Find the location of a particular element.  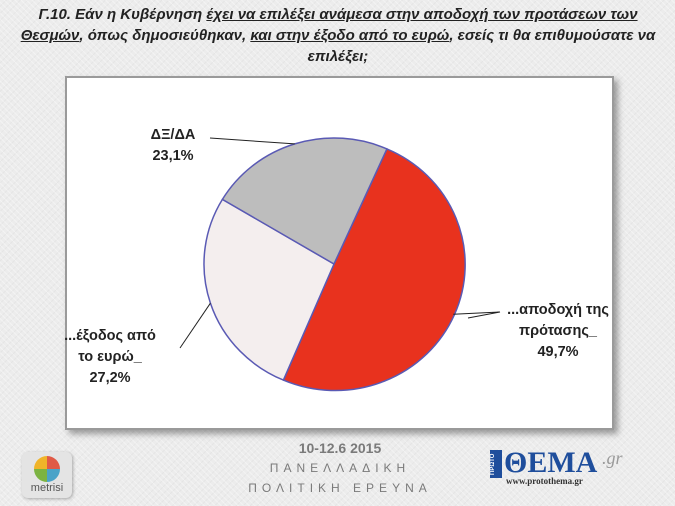

thema-url: www.protothema.gr is located at coordinates (544, 481).